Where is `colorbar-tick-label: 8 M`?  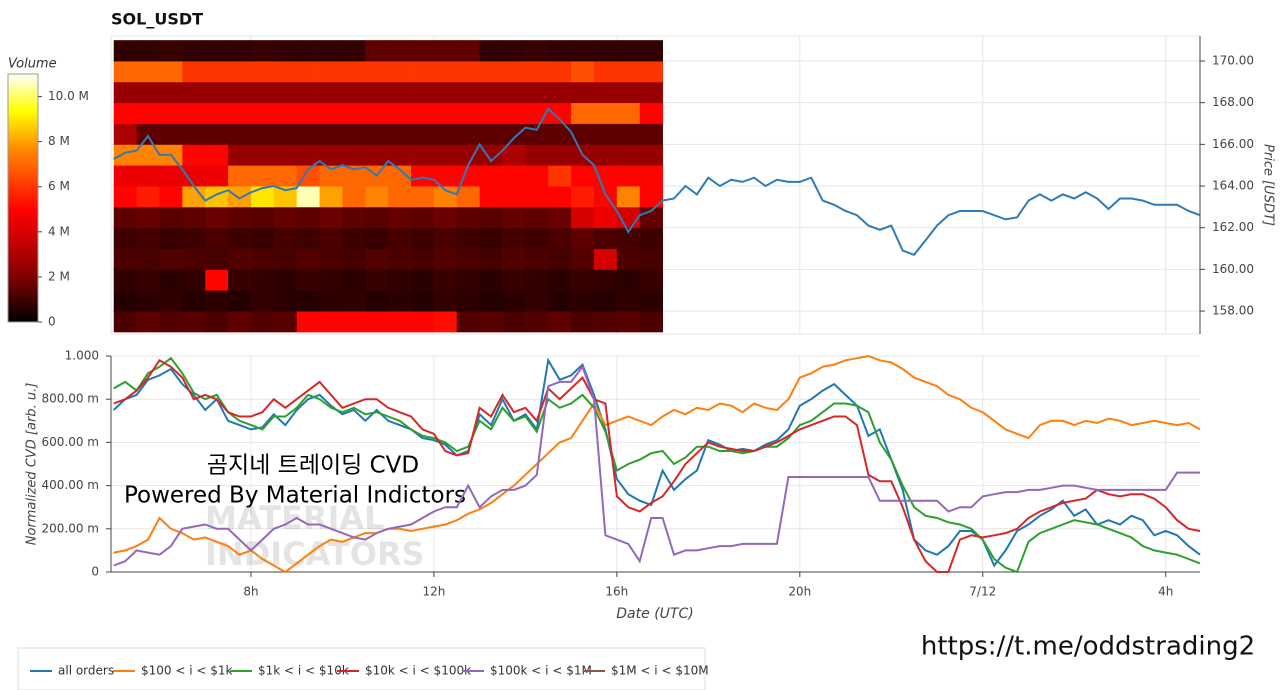 colorbar-tick-label: 8 M is located at coordinates (59, 141).